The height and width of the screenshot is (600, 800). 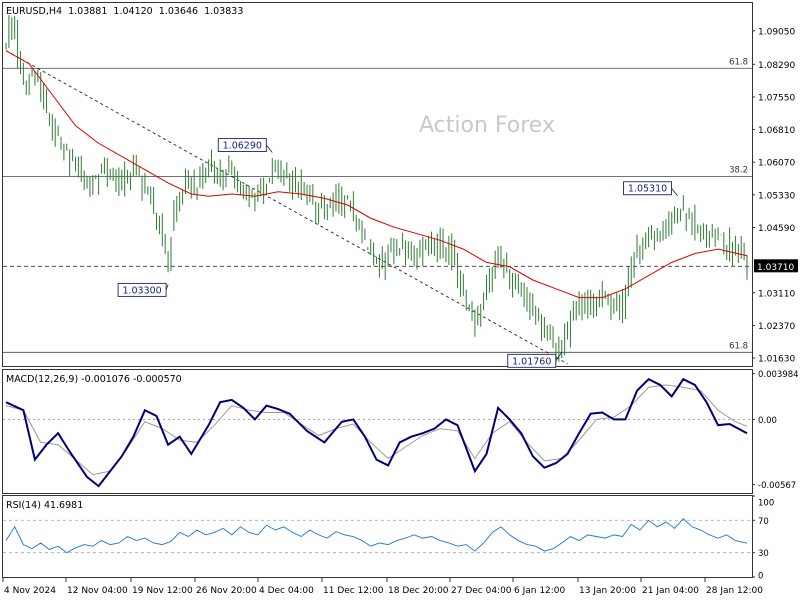 What do you see at coordinates (738, 170) in the screenshot?
I see `fib-level-label: 38.2` at bounding box center [738, 170].